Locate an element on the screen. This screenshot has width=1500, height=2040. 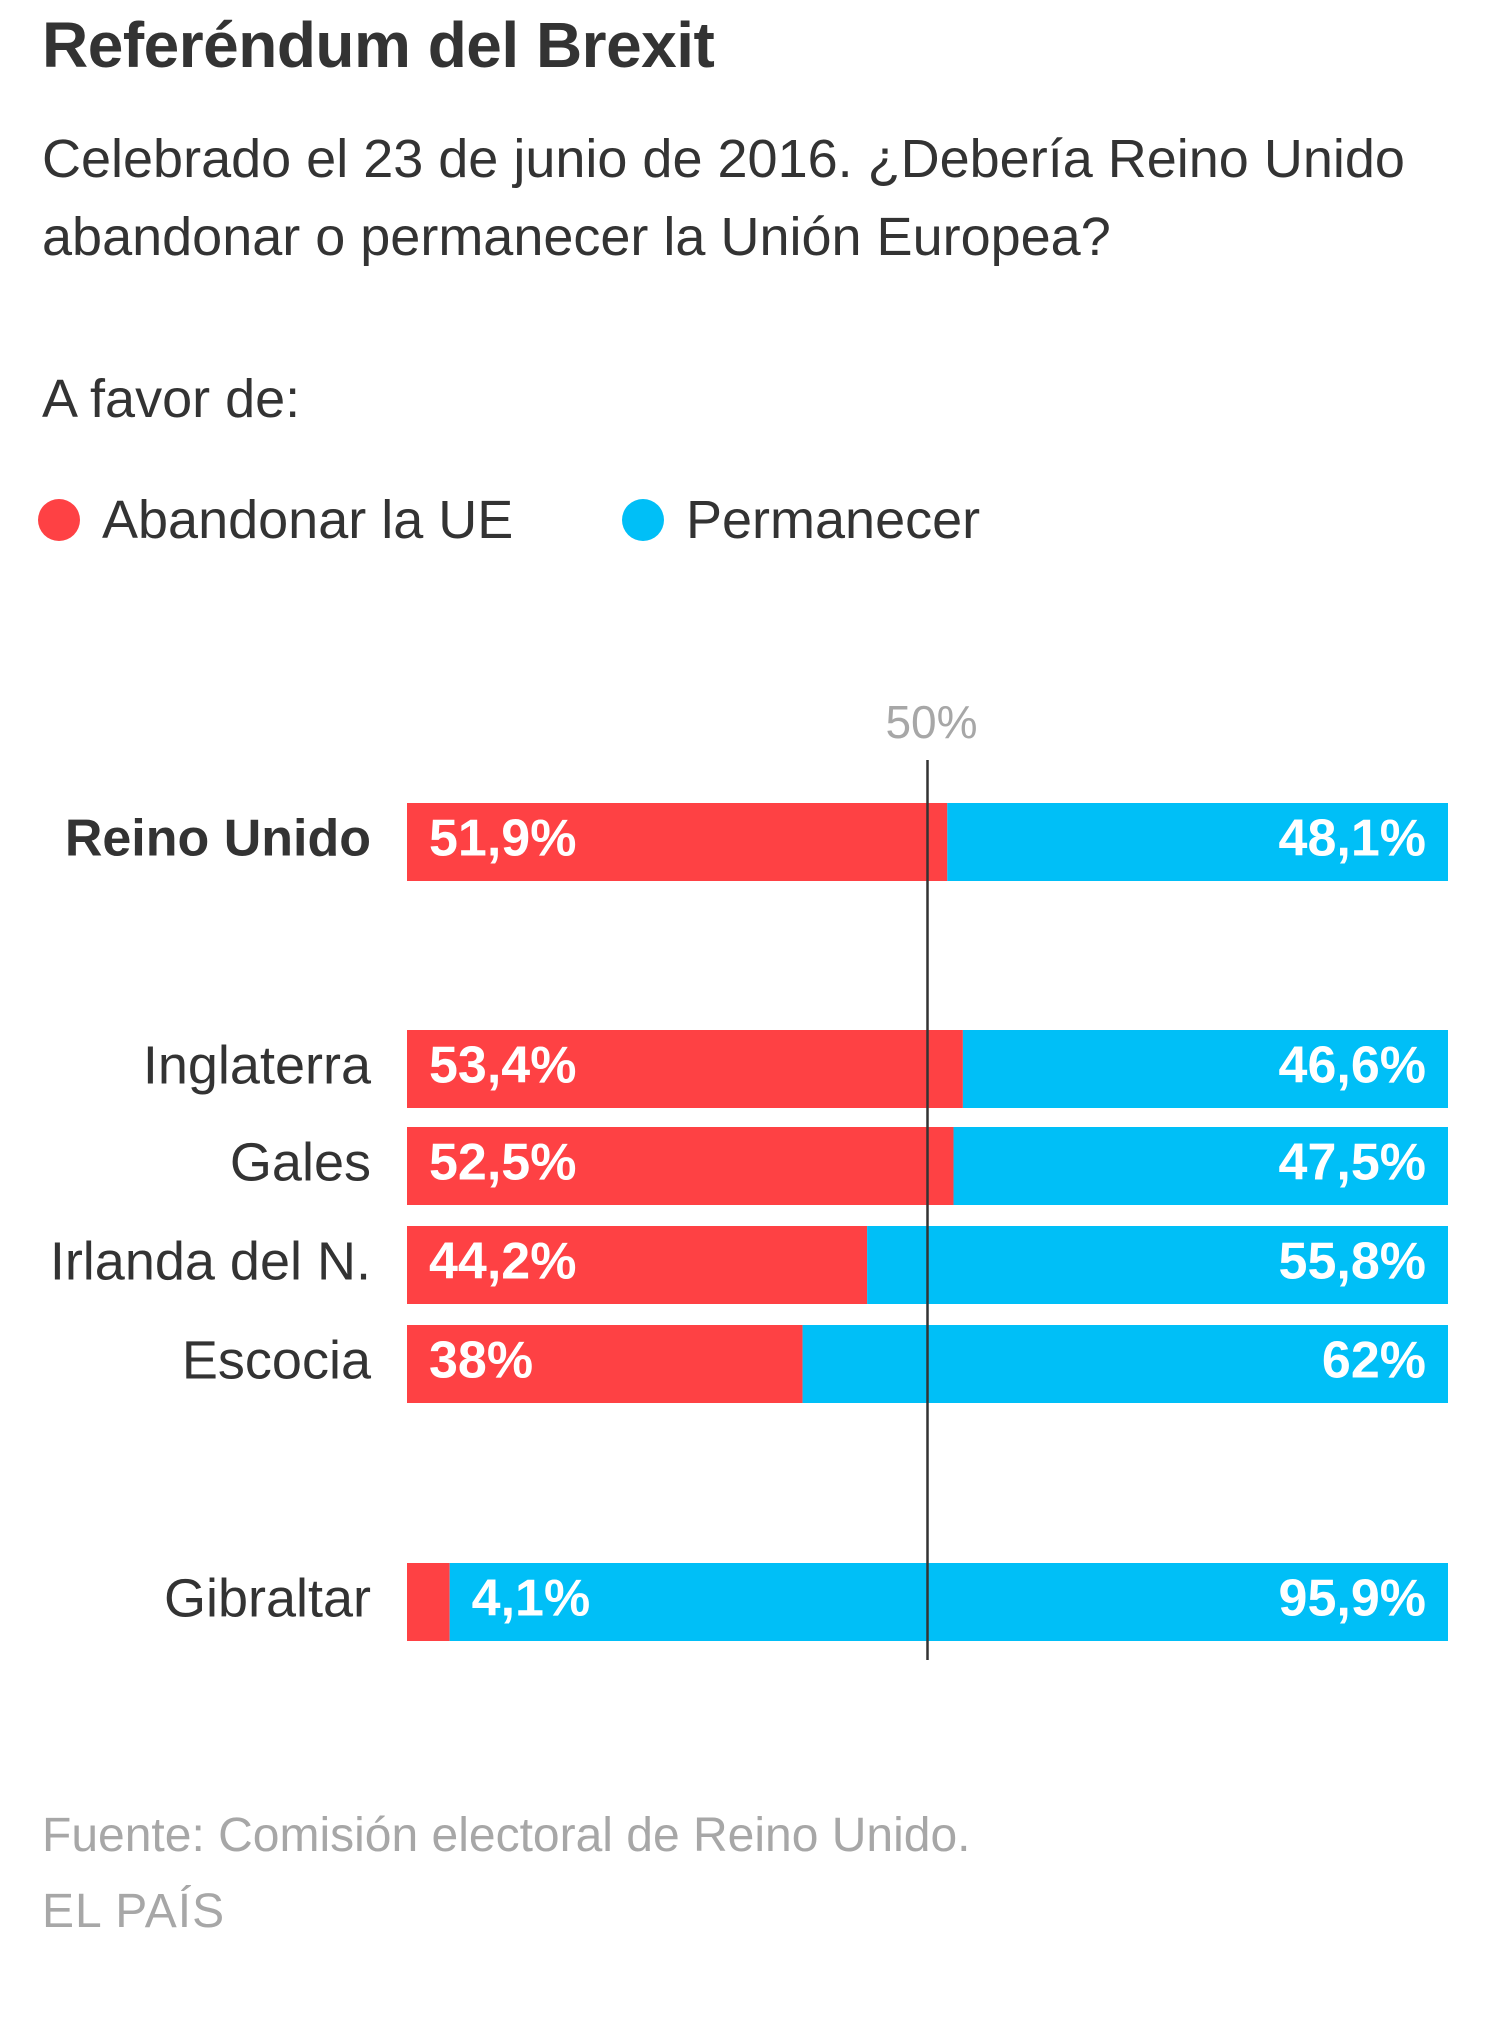
value-label-remain: 47,5% is located at coordinates (1352, 1163).